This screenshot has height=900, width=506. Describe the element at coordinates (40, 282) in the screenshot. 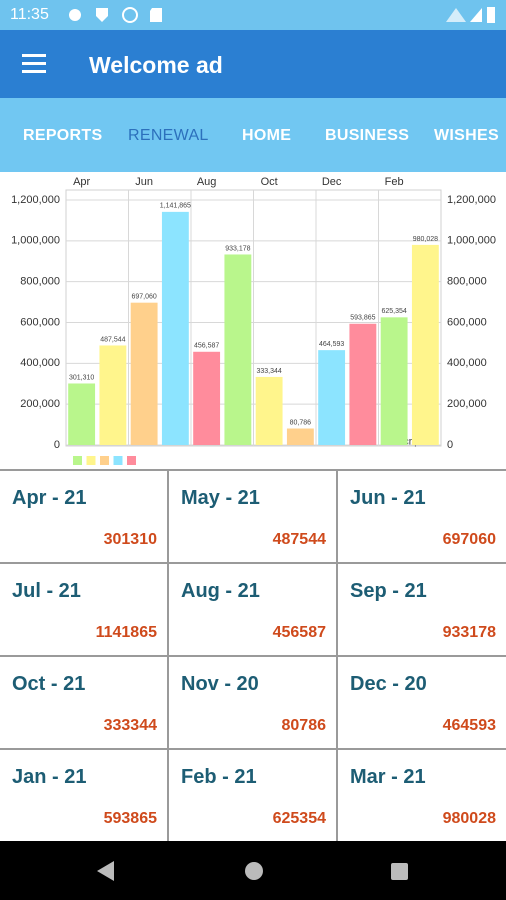

I see `y-tick-label: 800,000` at that location.